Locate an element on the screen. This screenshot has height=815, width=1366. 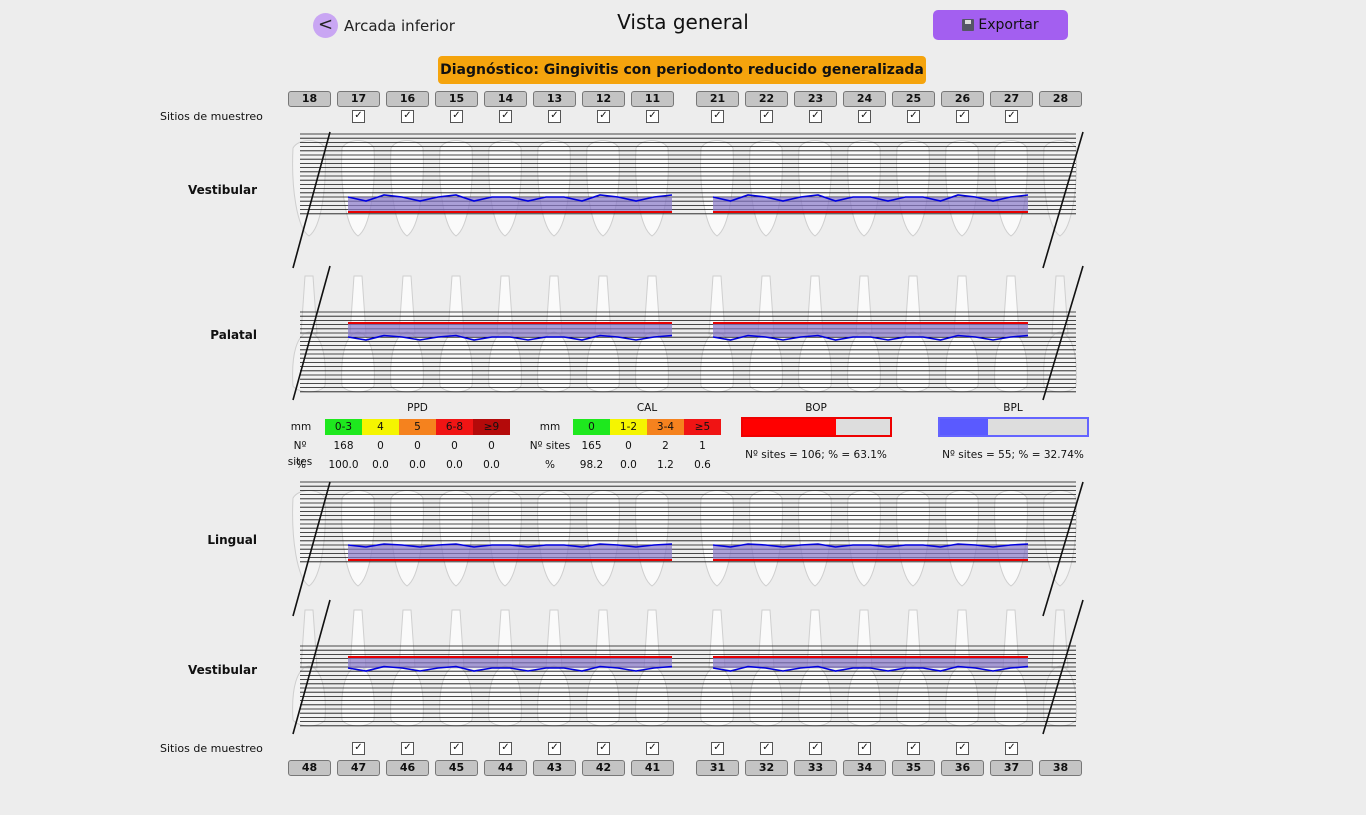
sampling-checkbox-46: ✓ is located at coordinates (407, 748).